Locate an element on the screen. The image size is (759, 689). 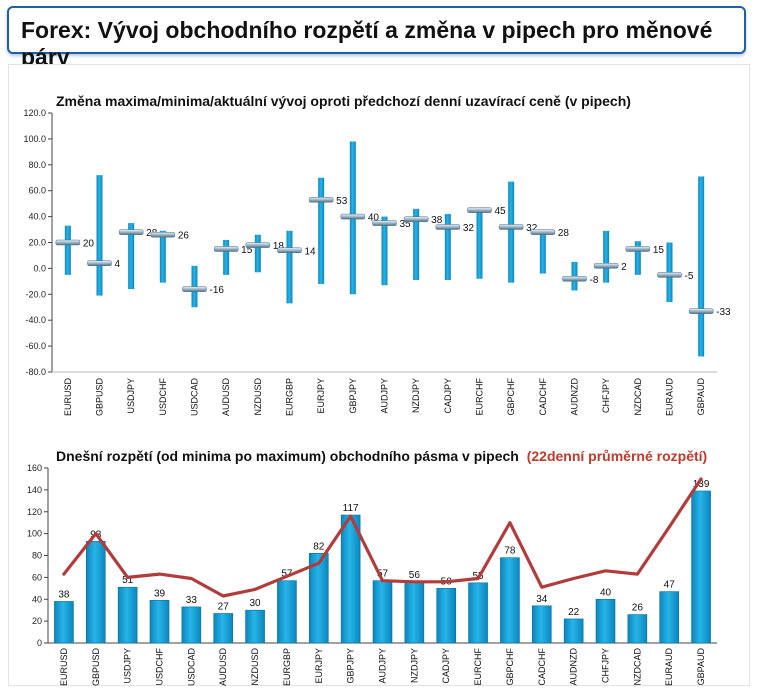
chart1-category-label: AUDNZD is located at coordinates (575, 397).